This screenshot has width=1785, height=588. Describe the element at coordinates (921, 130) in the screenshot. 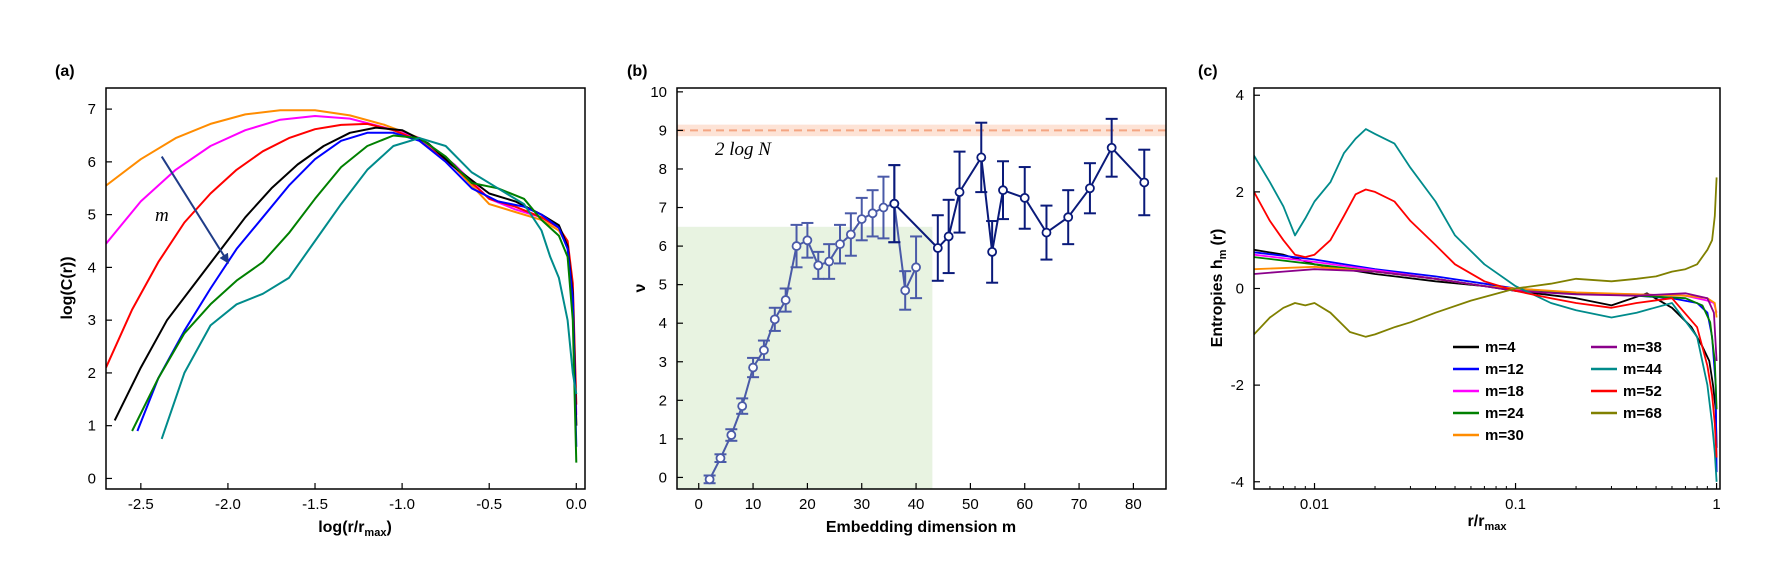

I see `reference-band` at that location.